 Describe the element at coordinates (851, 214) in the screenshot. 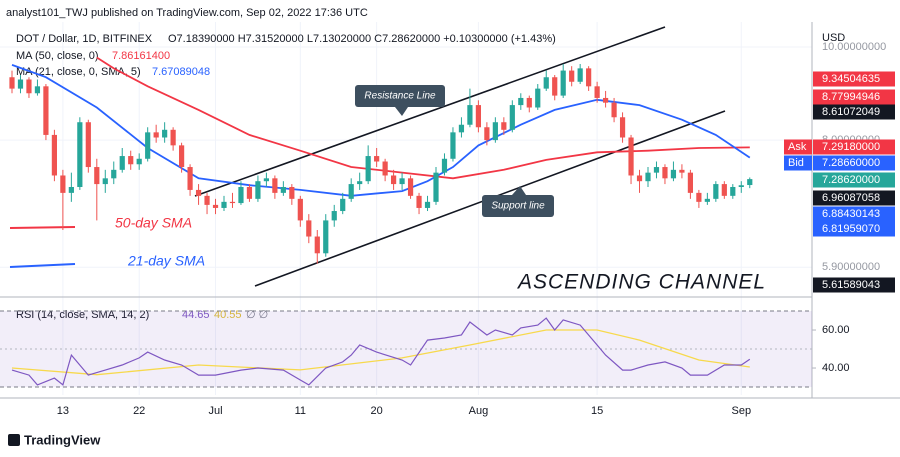

I see `price-label: 6.88430143` at that location.